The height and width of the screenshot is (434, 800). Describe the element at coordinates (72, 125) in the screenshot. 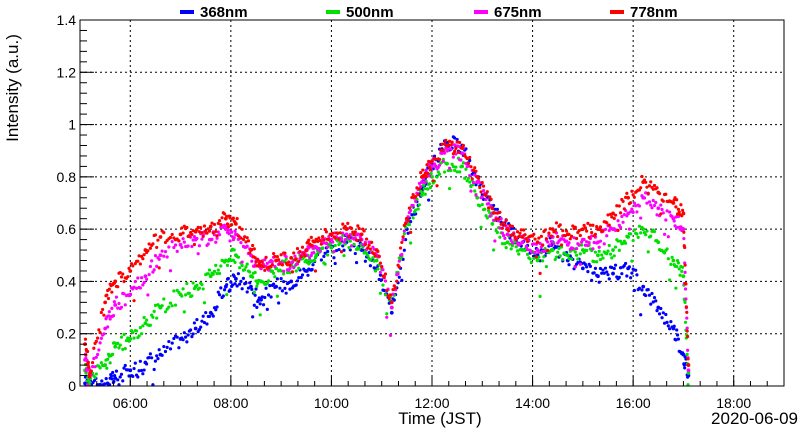

I see `y-tick-label: 1` at that location.